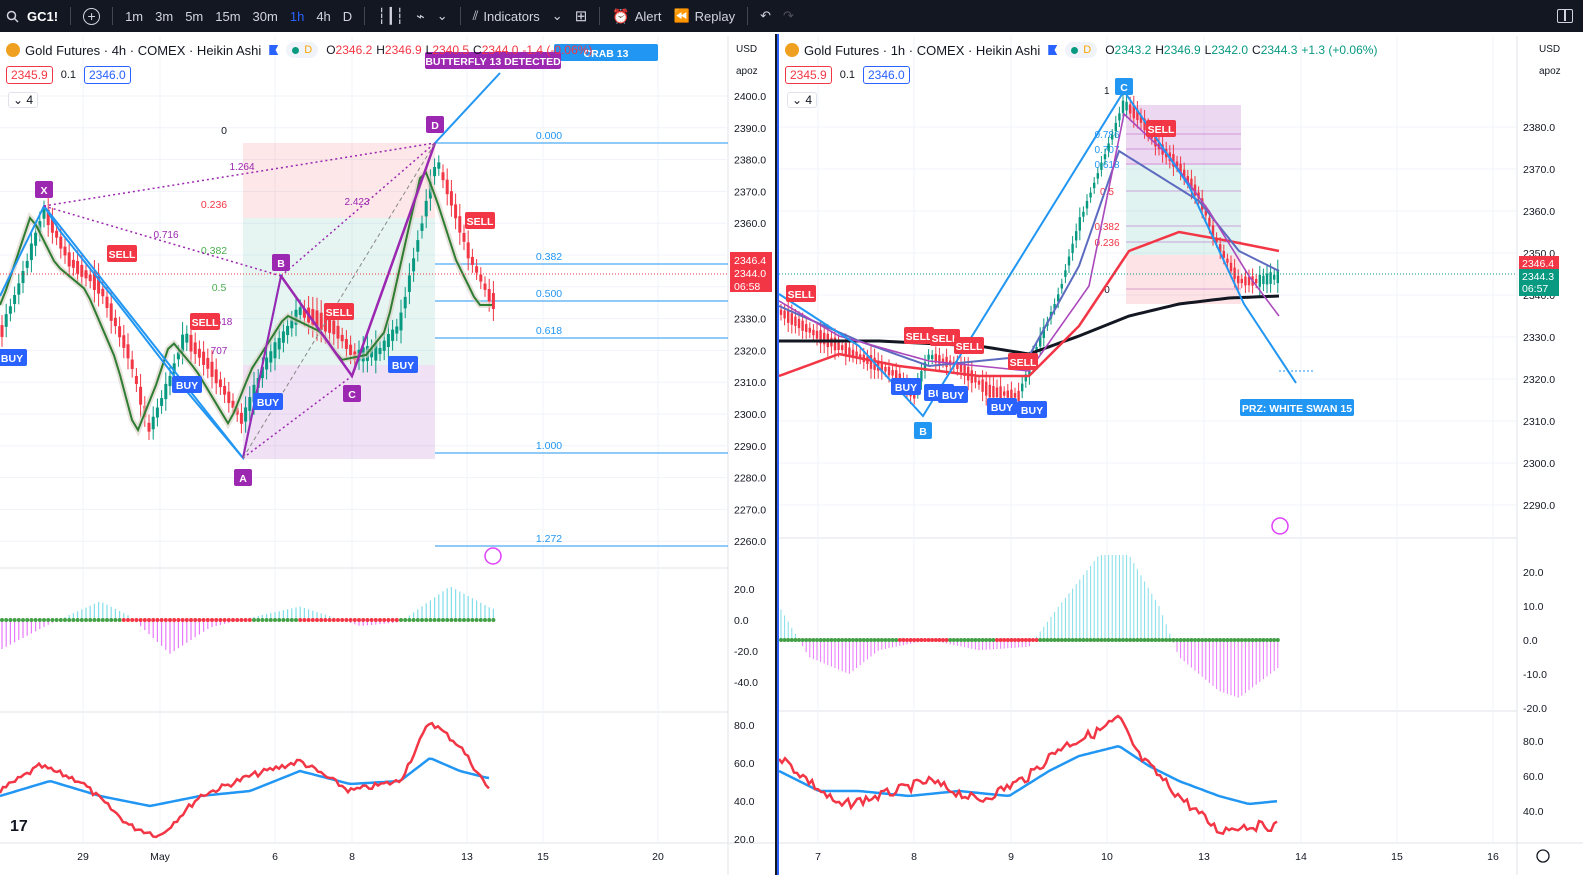 This screenshot has width=1583, height=883. What do you see at coordinates (788, 16) in the screenshot?
I see `redo-button: ↷` at bounding box center [788, 16].